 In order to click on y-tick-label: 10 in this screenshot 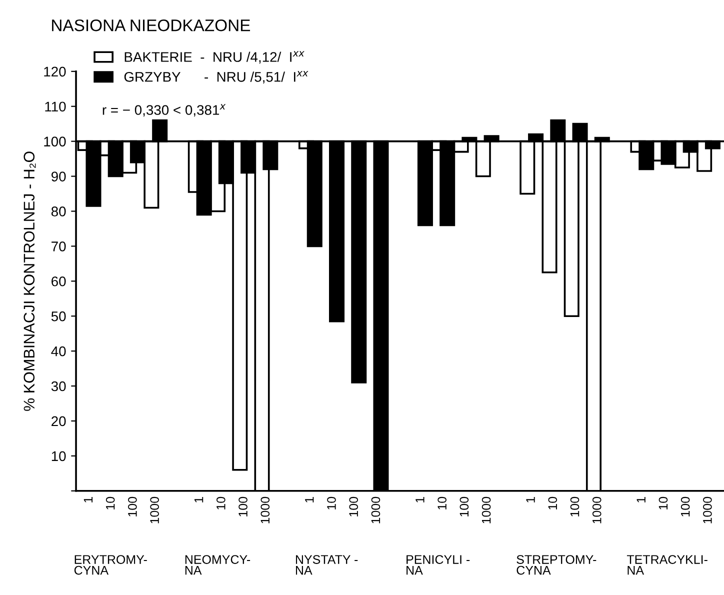, I will do `click(59, 456)`.